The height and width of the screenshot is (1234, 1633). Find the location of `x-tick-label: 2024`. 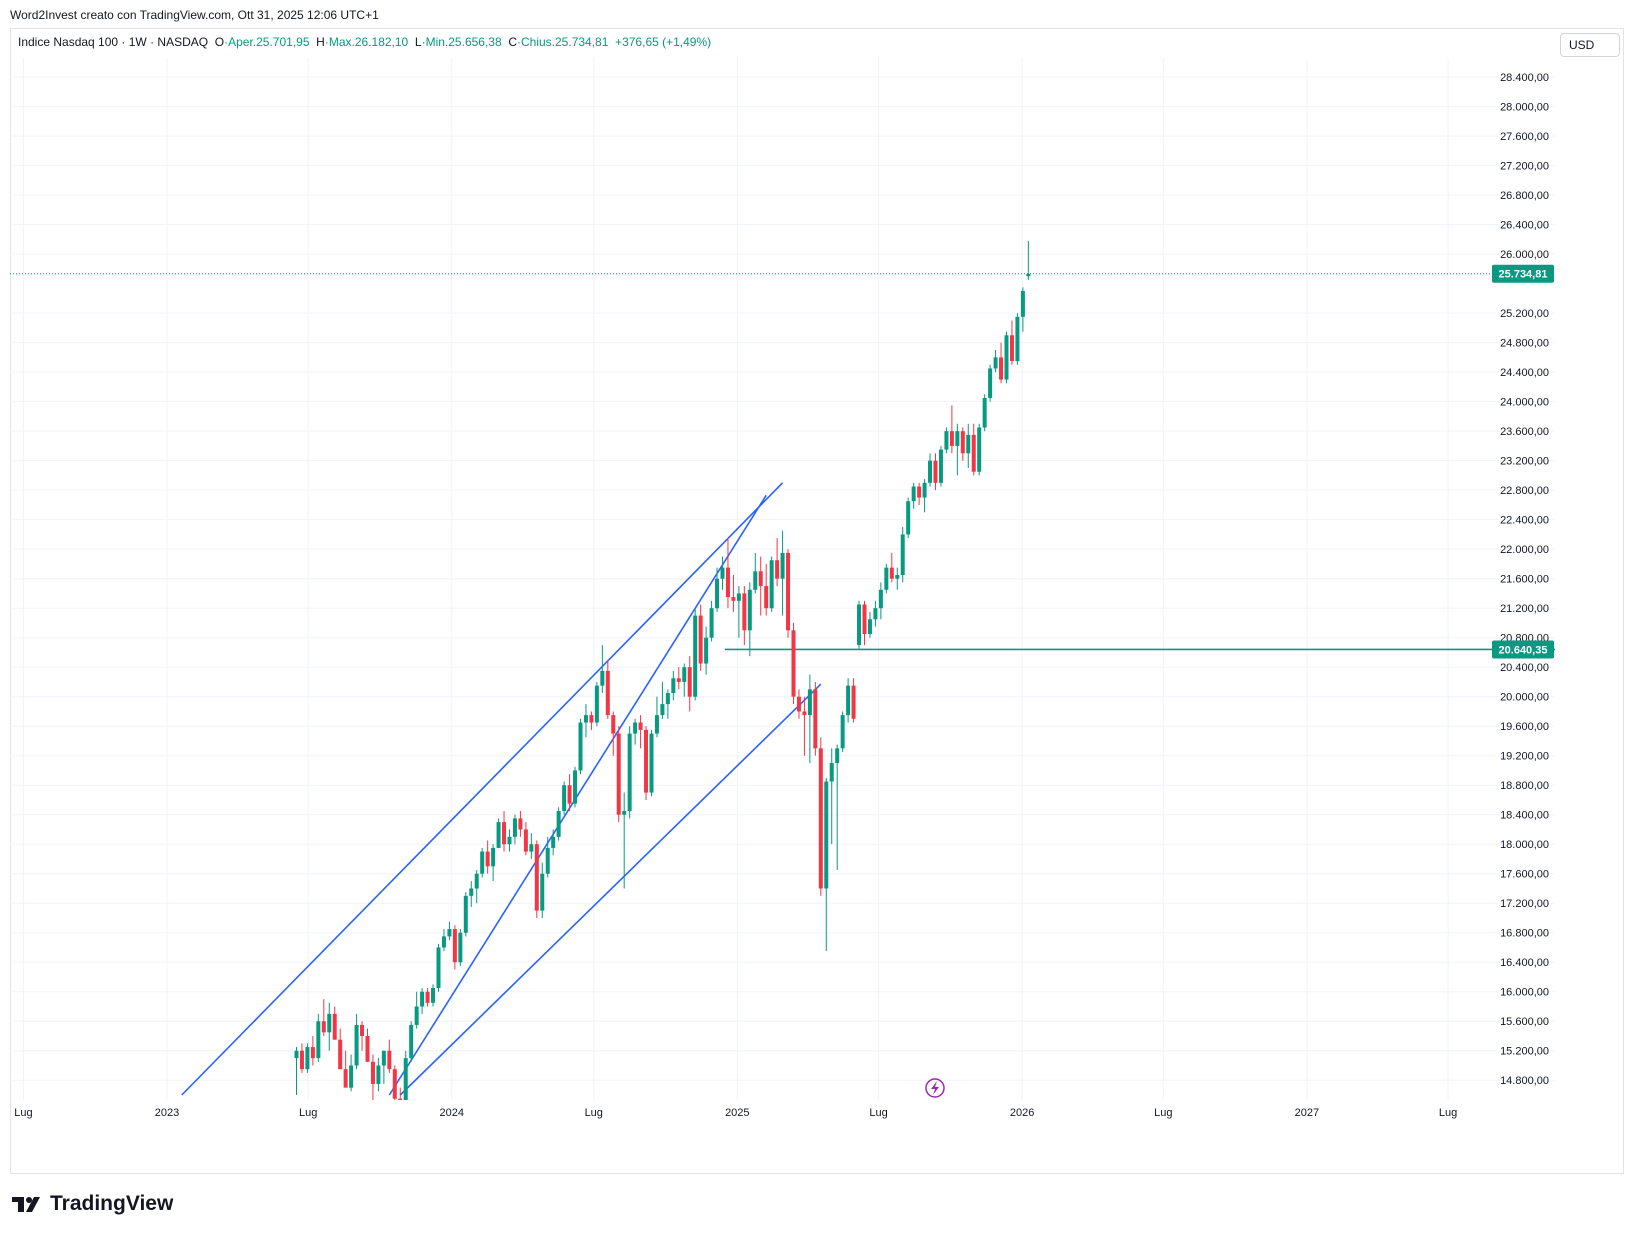

x-tick-label: 2024 is located at coordinates (452, 1113).